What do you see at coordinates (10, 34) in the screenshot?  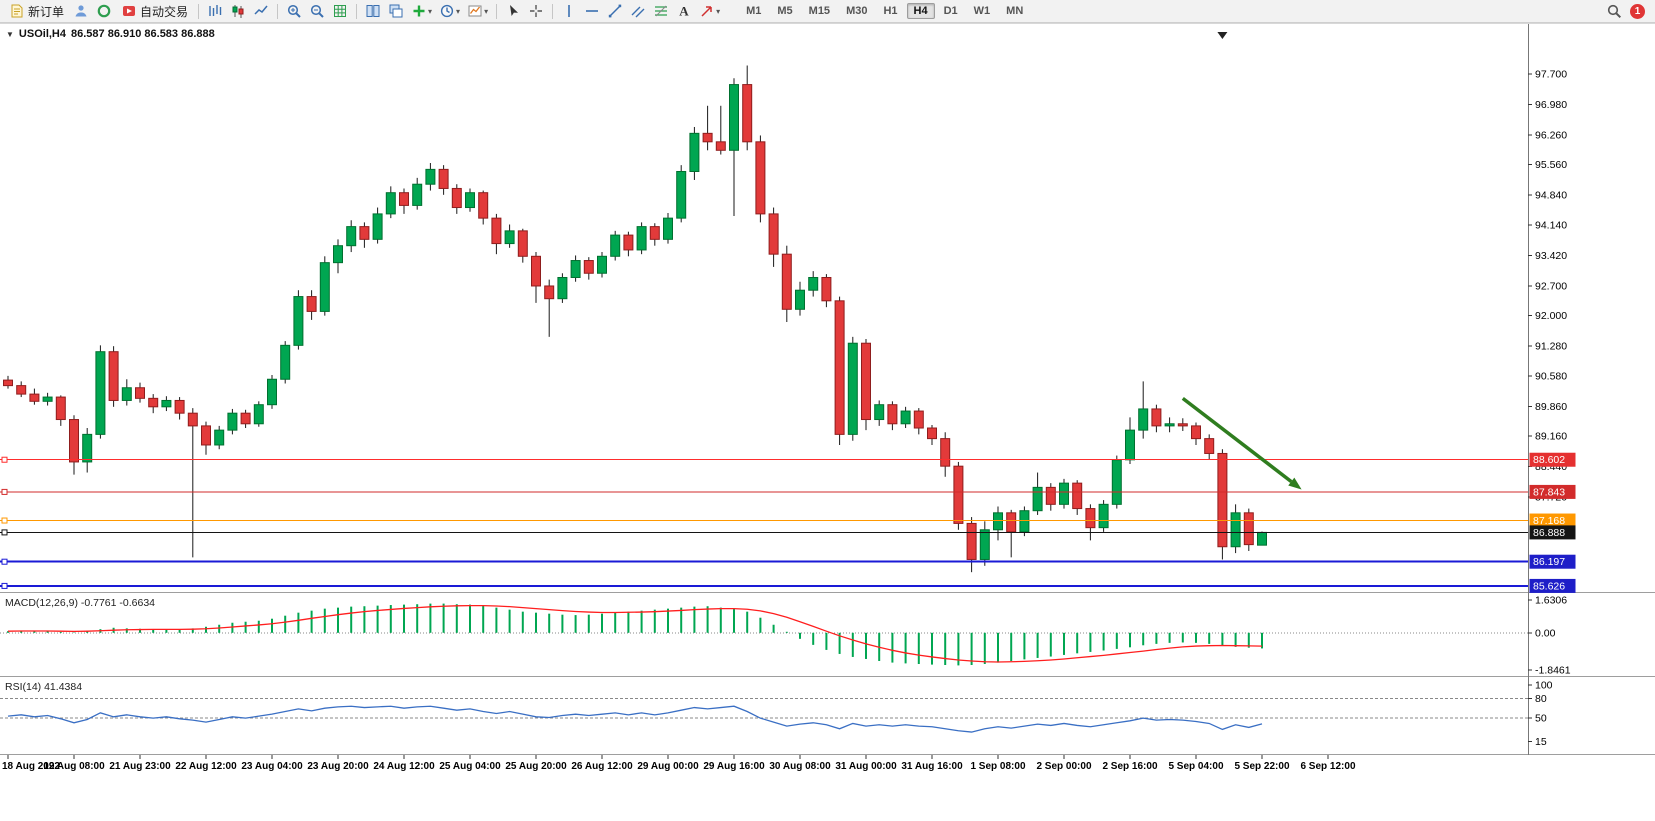 I see `chart-collapse-icon: ▼` at bounding box center [10, 34].